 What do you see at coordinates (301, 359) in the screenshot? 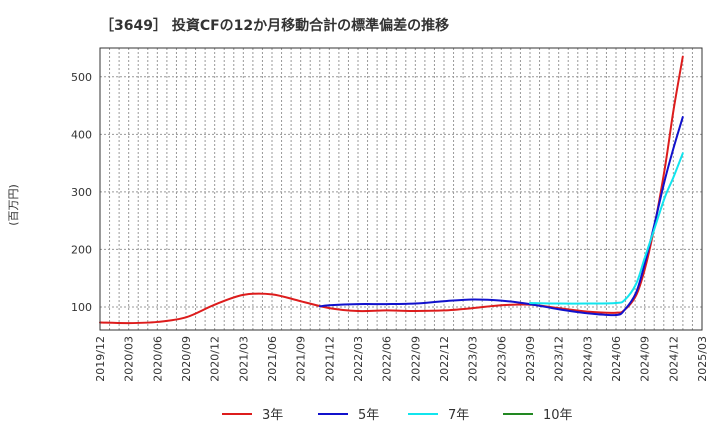
I see `x-tick-label-7: 2021/09` at bounding box center [301, 359].